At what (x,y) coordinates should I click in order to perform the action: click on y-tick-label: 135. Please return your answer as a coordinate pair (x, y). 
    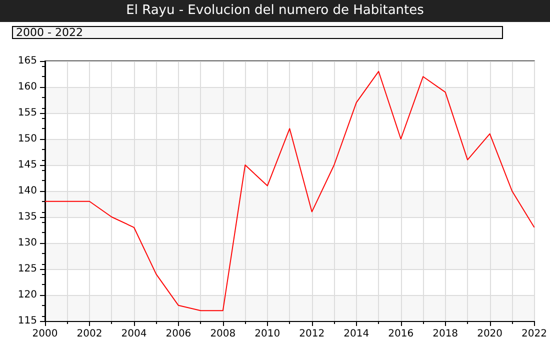
    Looking at the image, I should click on (27, 217).